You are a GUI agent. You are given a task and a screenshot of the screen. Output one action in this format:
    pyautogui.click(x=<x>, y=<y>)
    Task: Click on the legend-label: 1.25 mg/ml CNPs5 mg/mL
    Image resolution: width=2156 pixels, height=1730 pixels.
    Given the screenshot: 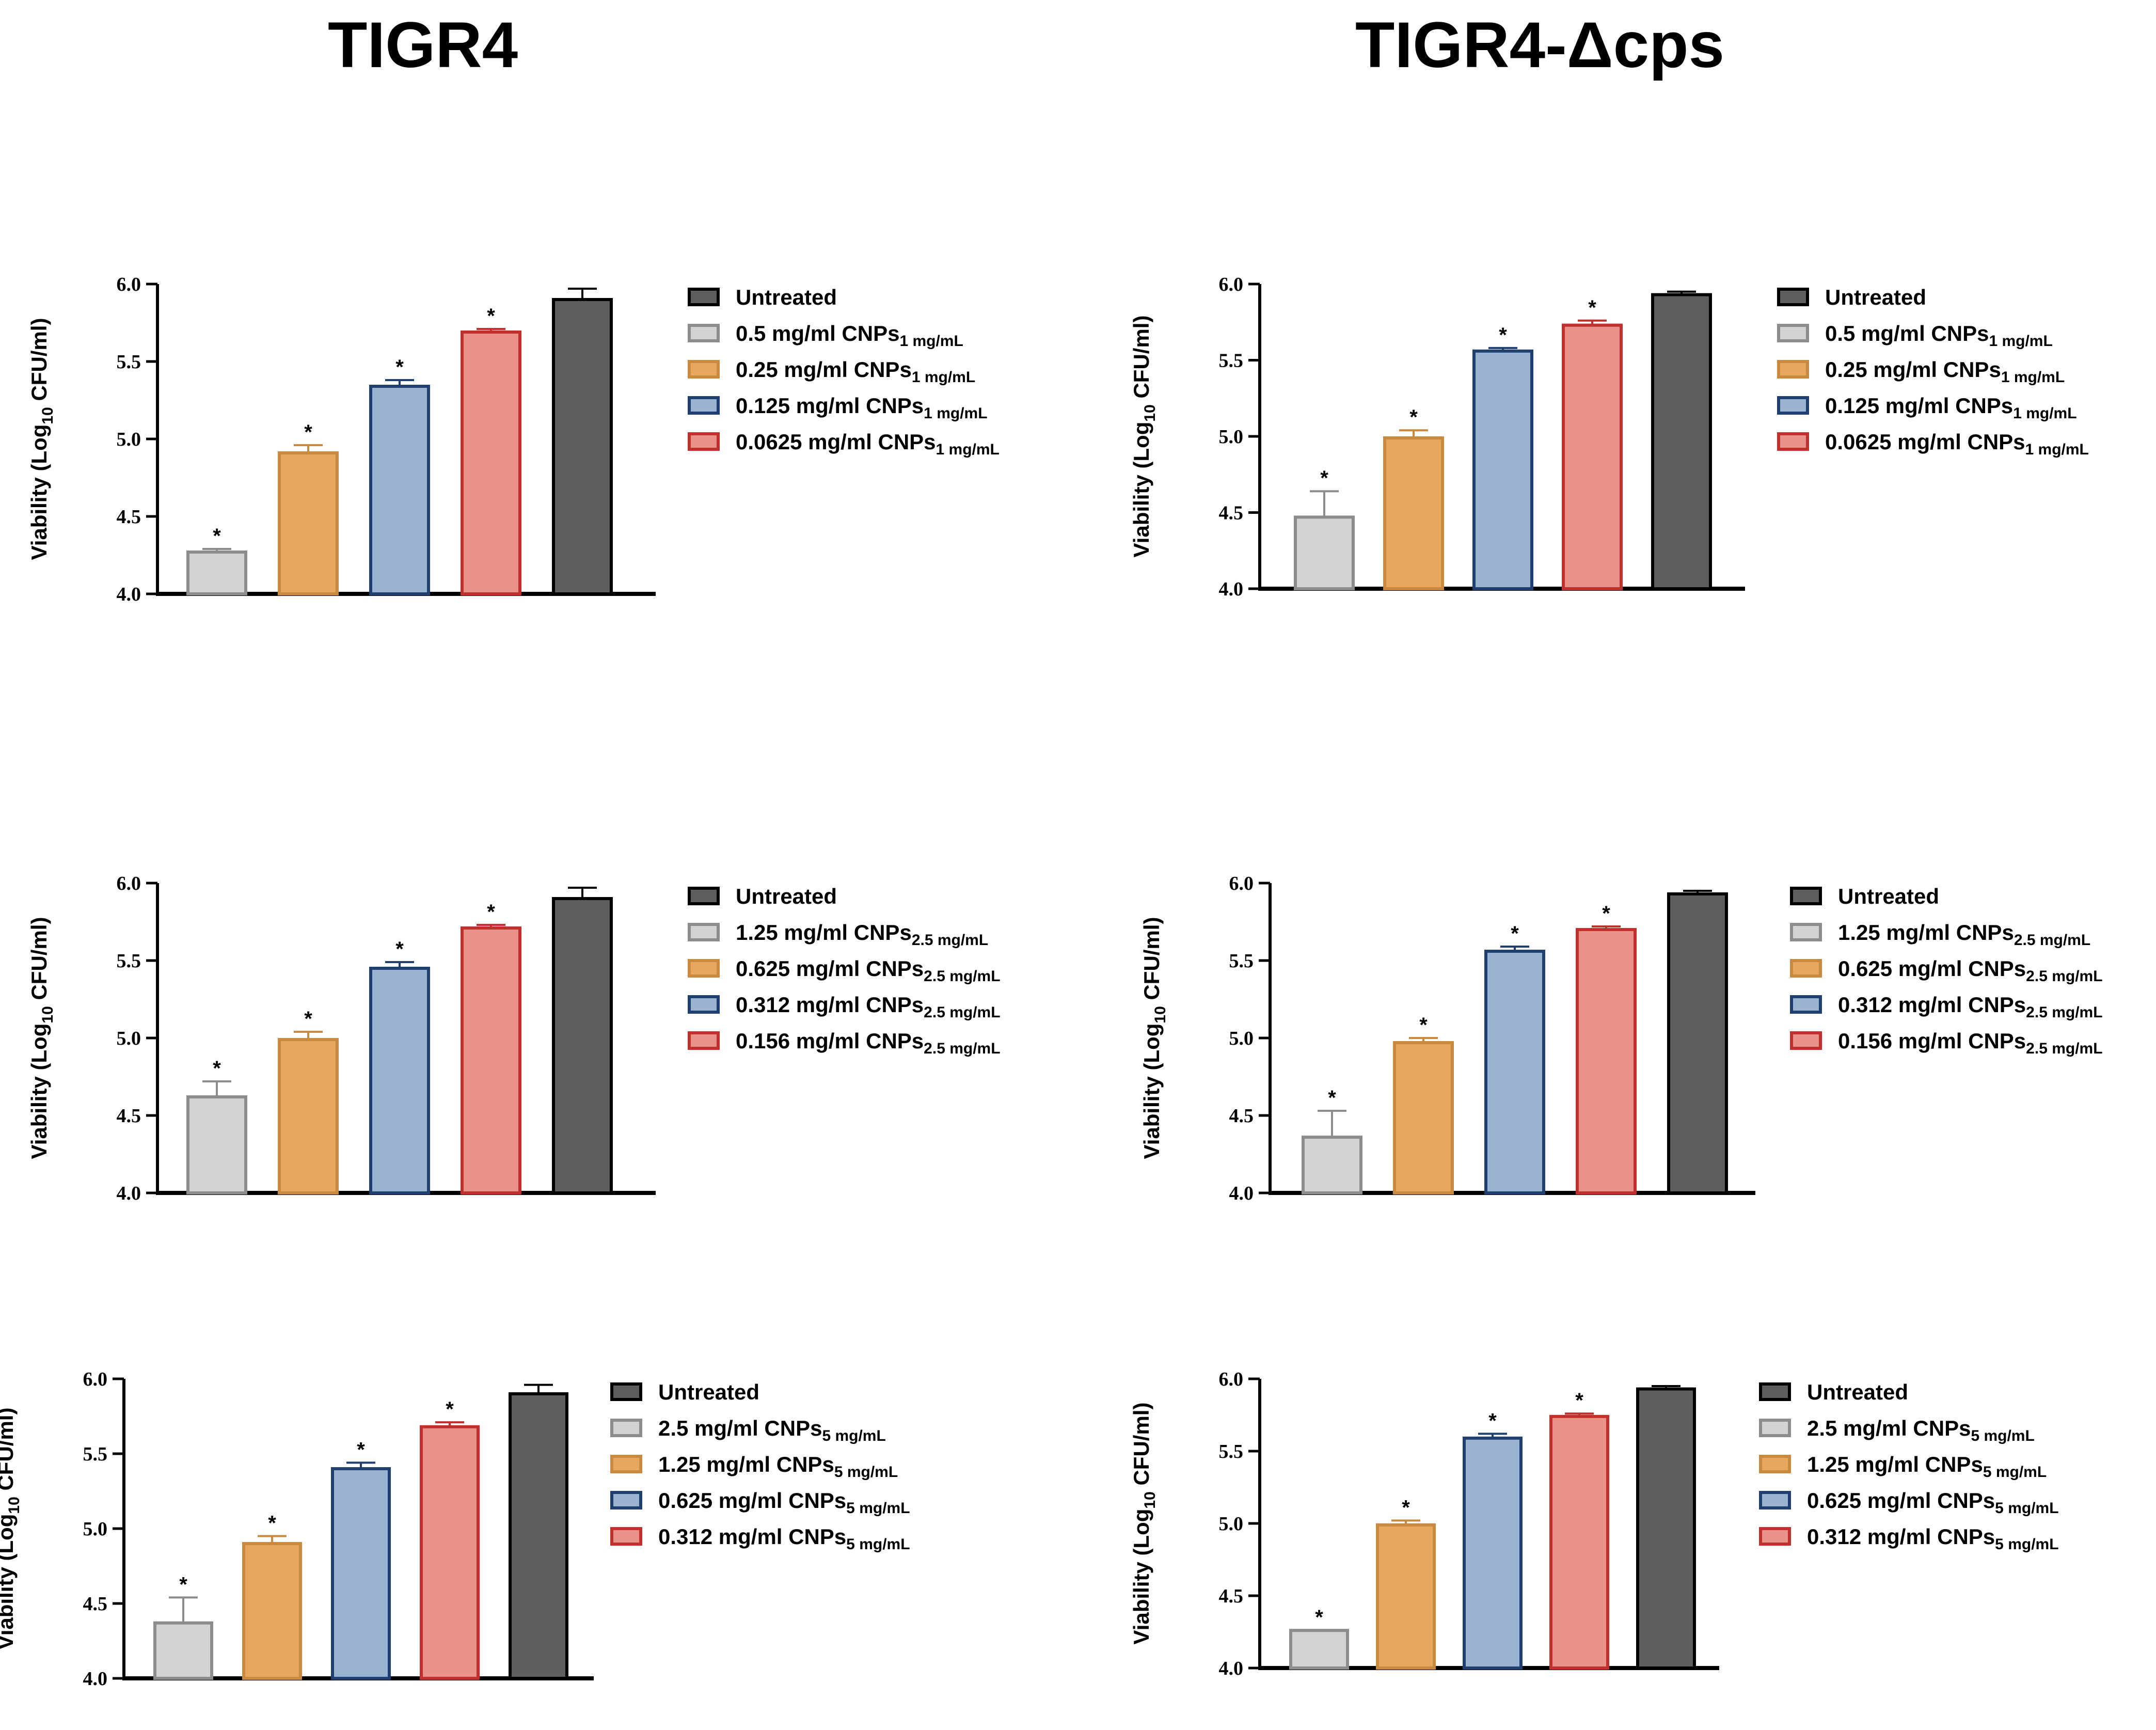 What is the action you would take?
    pyautogui.click(x=1927, y=1466)
    